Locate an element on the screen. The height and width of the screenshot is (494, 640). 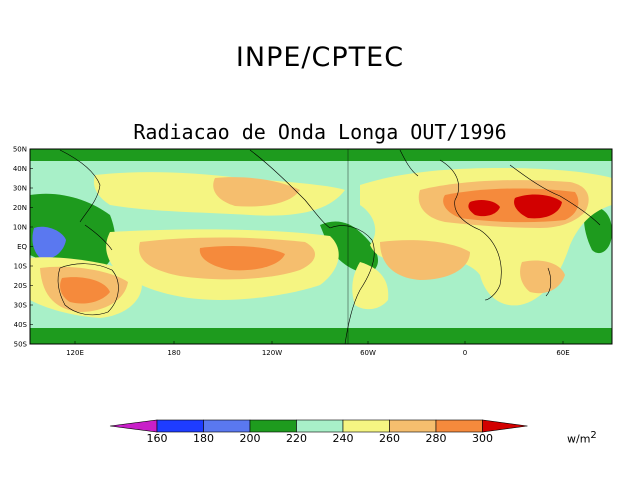
colorbar-low-arrow is located at coordinates (133, 426).